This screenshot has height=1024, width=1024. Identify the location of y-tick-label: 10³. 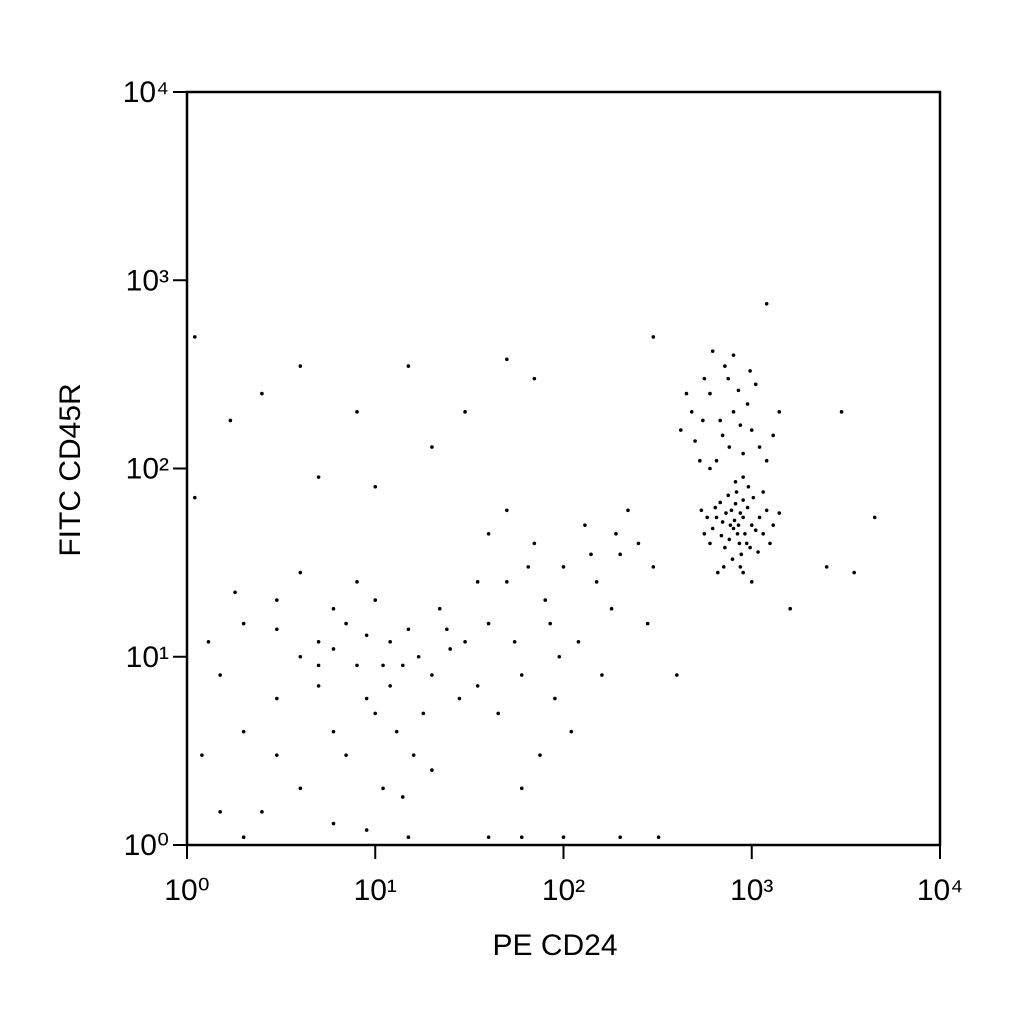
(147, 280).